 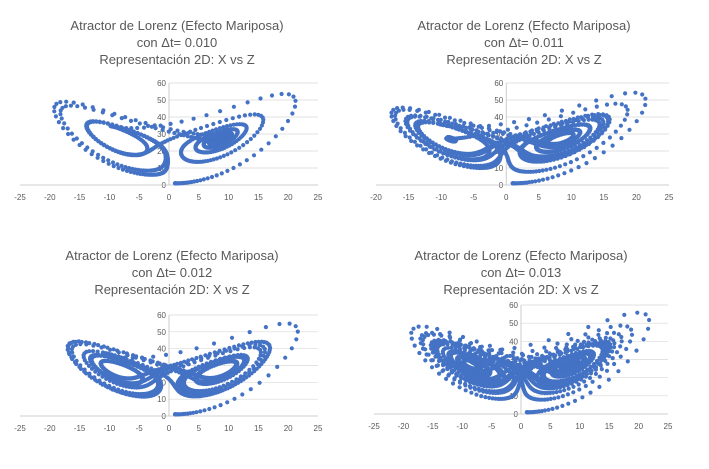 I want to click on x-tick-label: 10, so click(x=228, y=428).